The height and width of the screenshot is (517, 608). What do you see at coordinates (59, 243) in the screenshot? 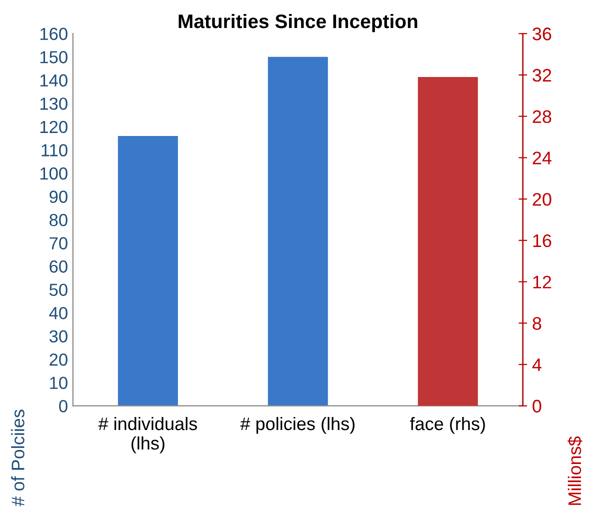
I see `y-tick-label: 70` at bounding box center [59, 243].